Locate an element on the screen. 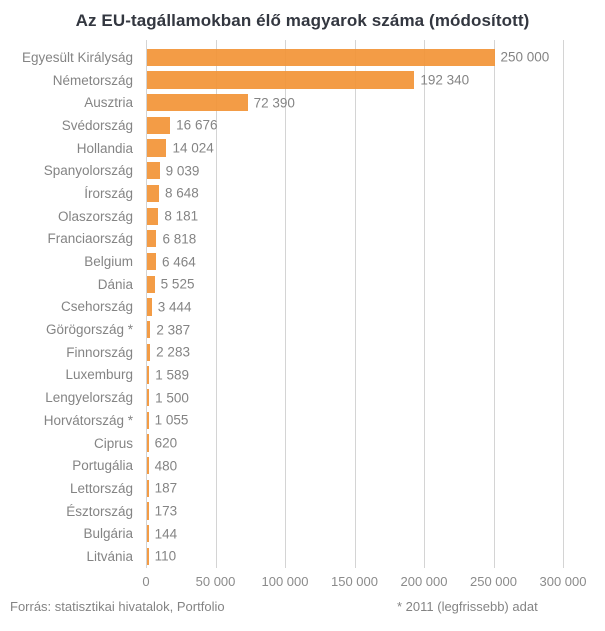 The image size is (605, 631). value-label: 72 390 is located at coordinates (274, 103).